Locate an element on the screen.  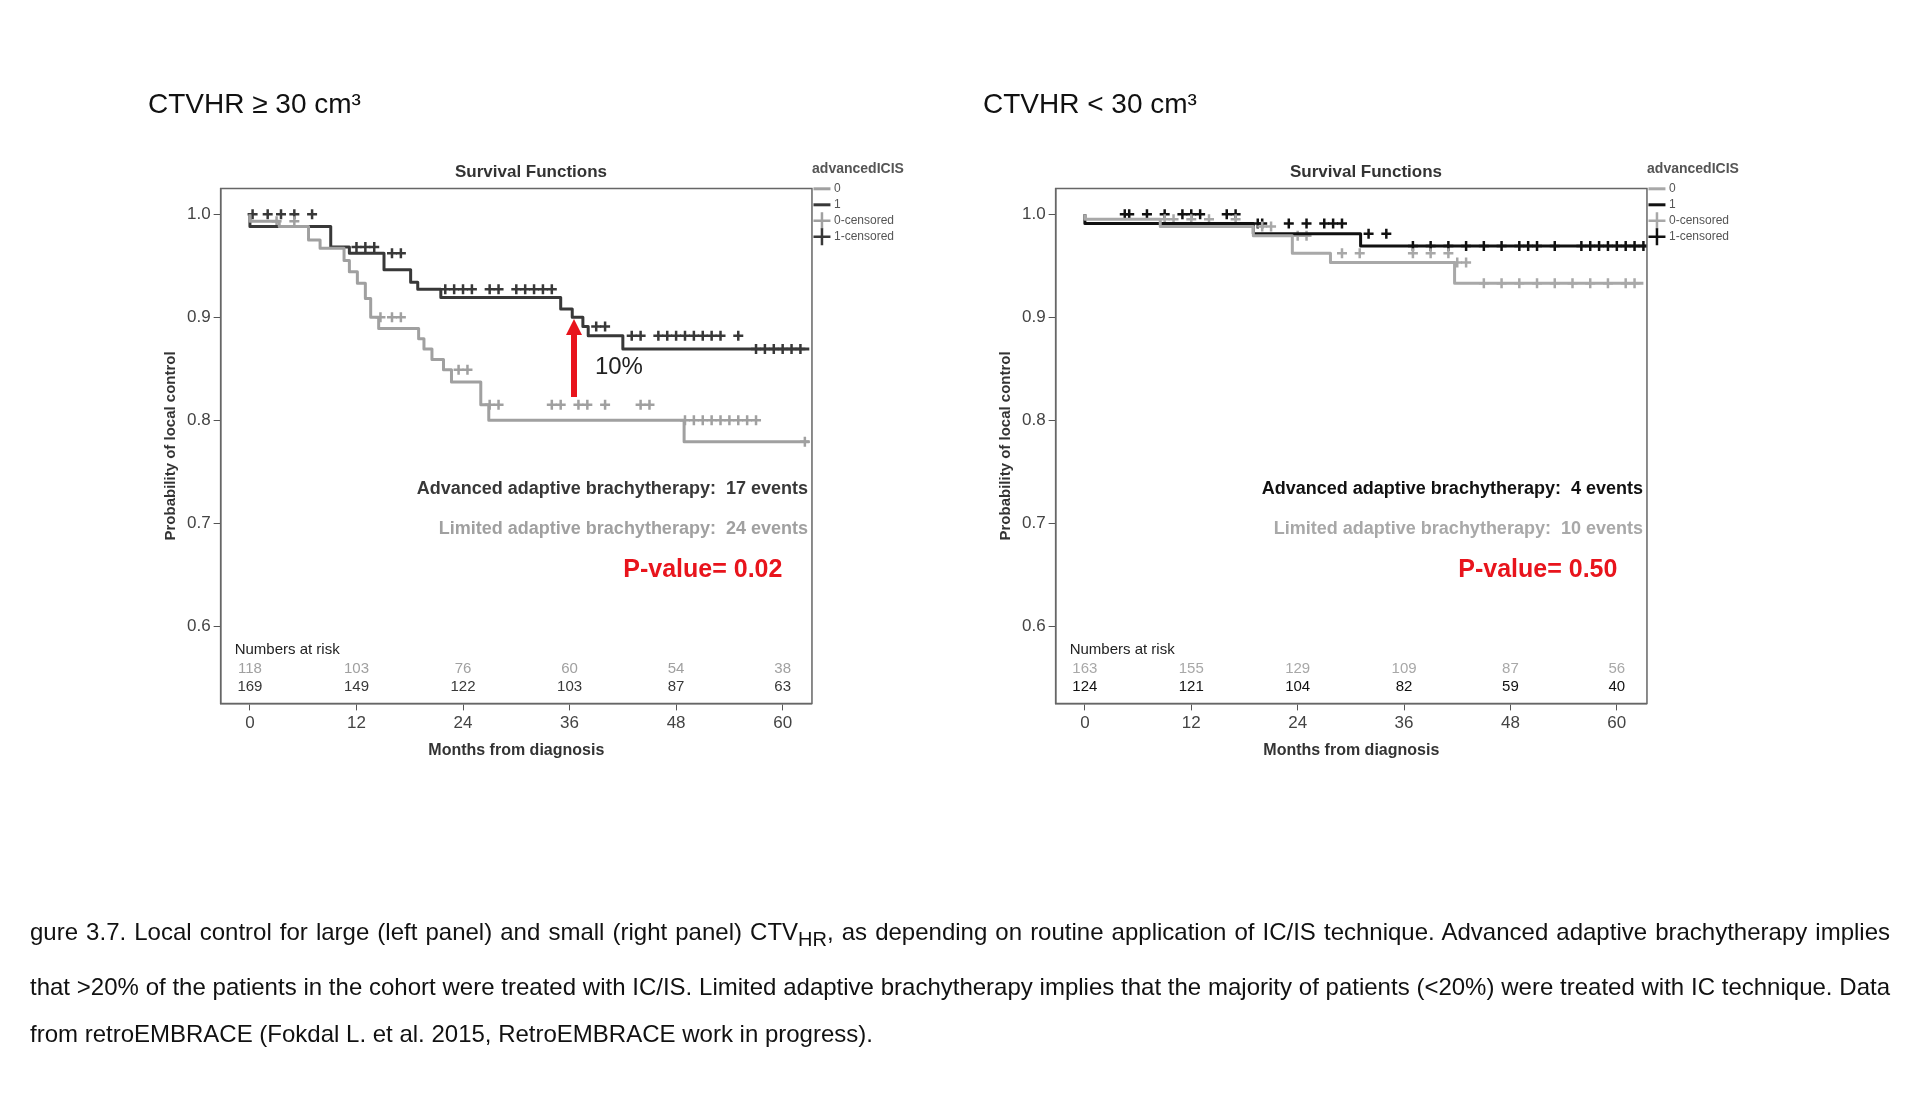
annotation: 155 is located at coordinates (1191, 667).